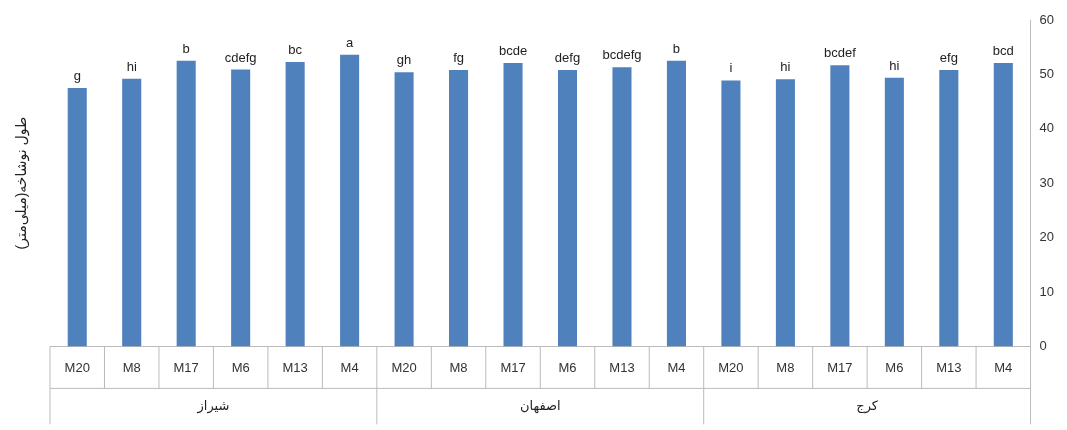 The image size is (1067, 430). I want to click on text: شیراز, so click(213, 405).